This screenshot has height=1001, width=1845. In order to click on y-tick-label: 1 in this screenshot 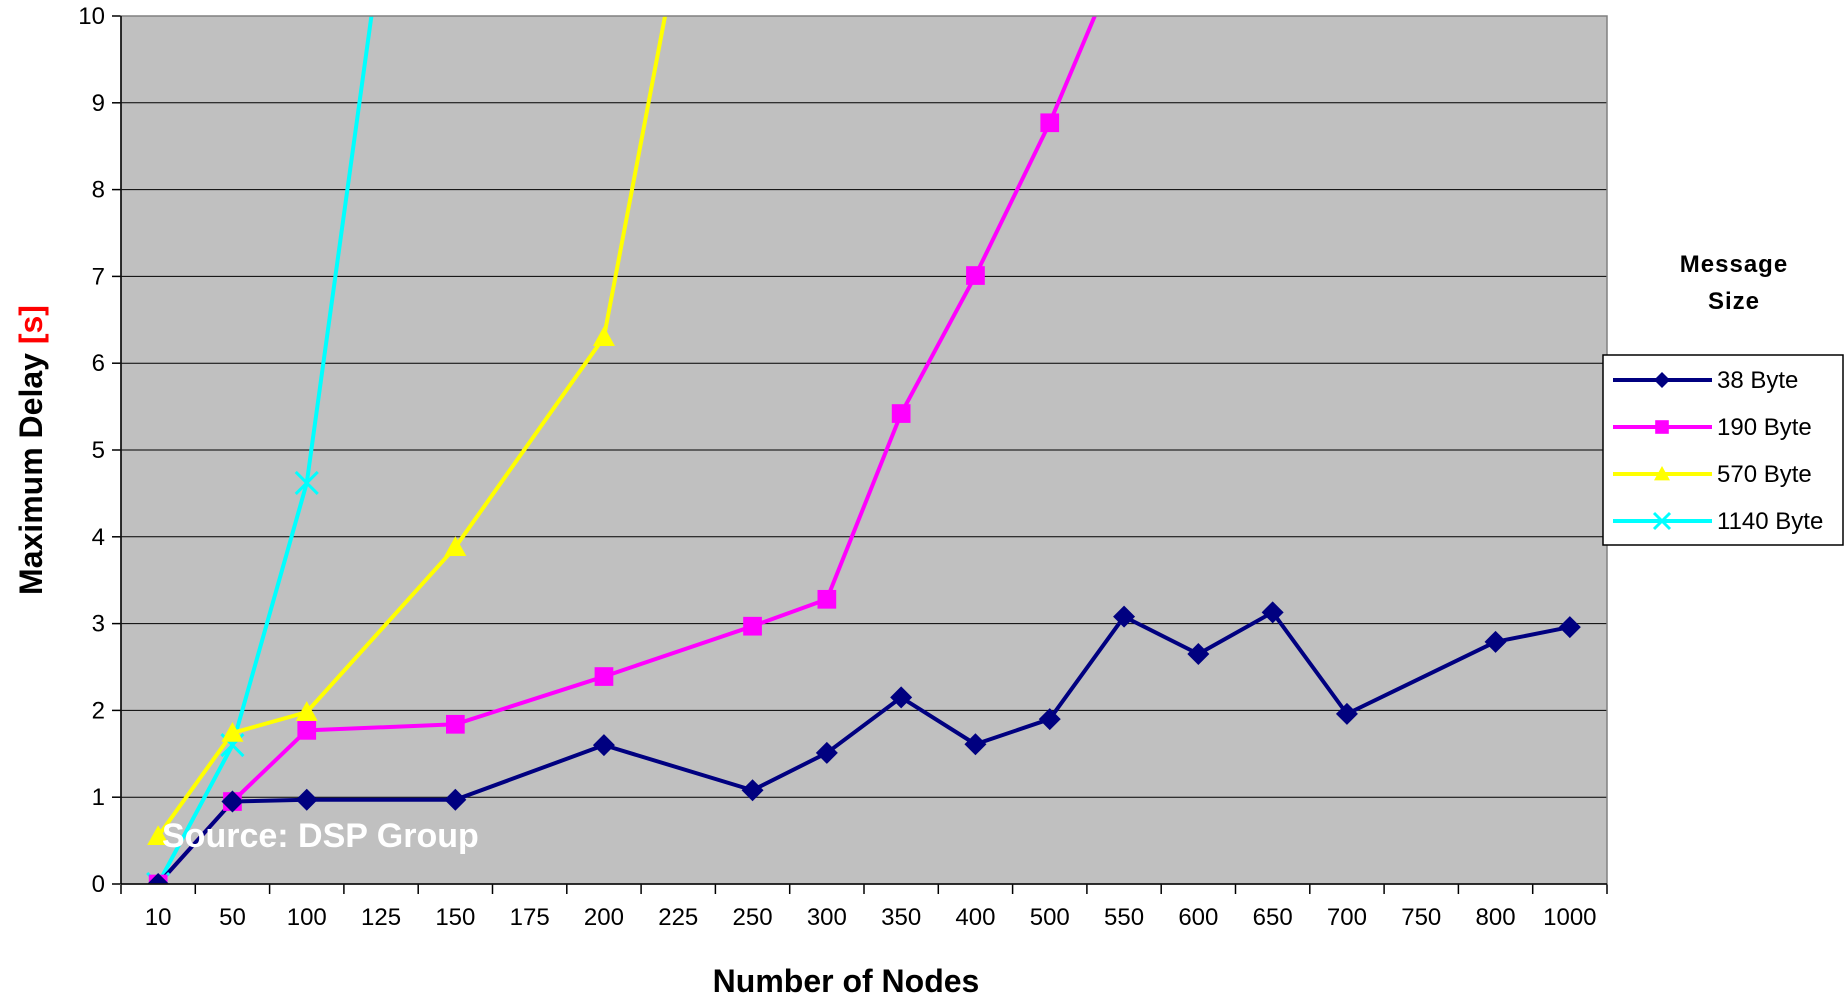, I will do `click(98, 797)`.